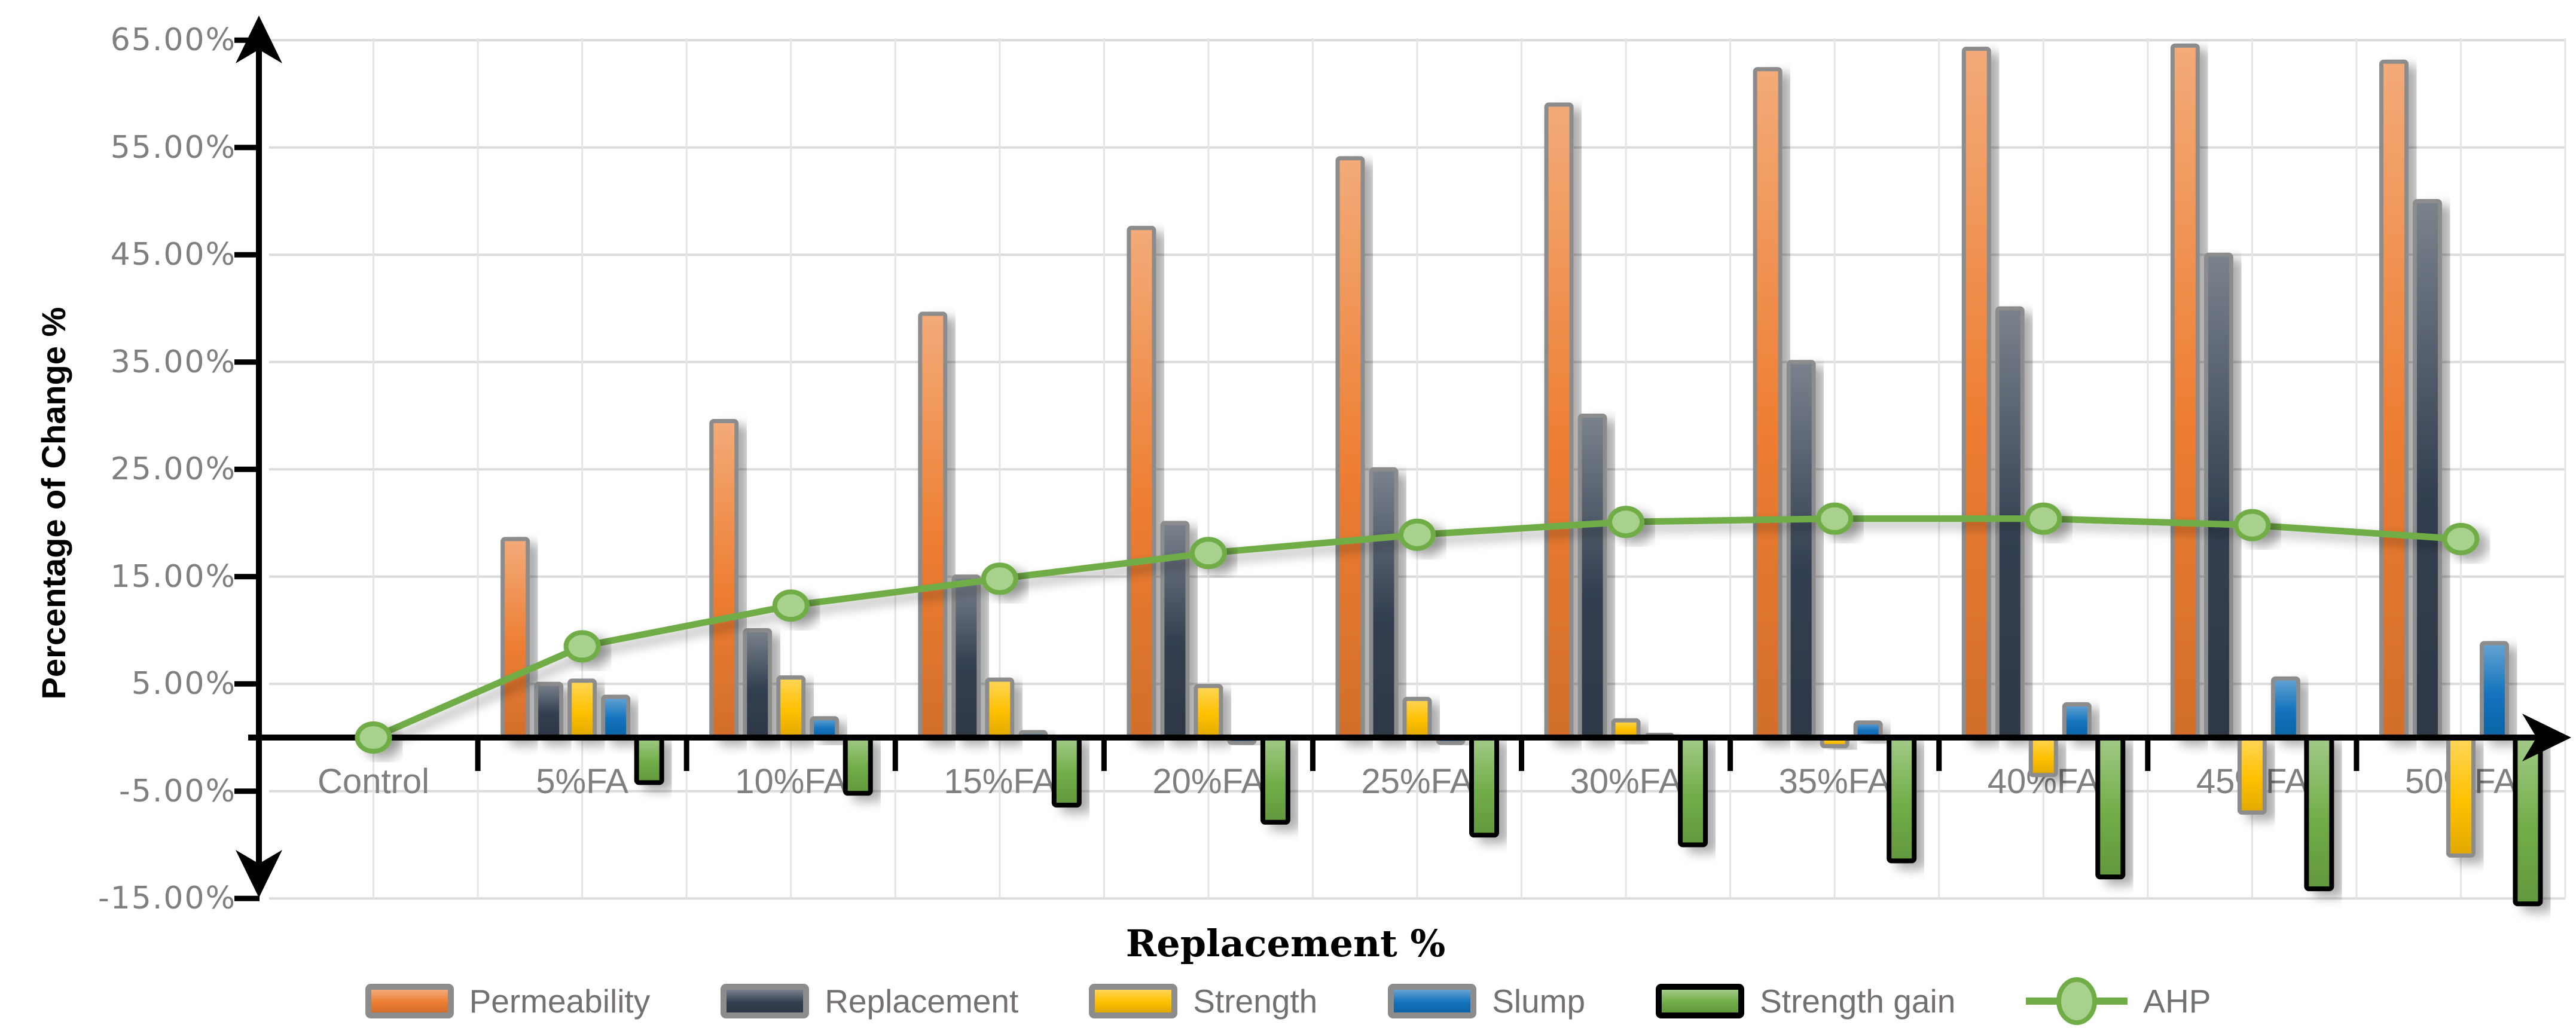  Describe the element at coordinates (2252, 525) in the screenshot. I see `ahp-marker-45-fa` at that location.